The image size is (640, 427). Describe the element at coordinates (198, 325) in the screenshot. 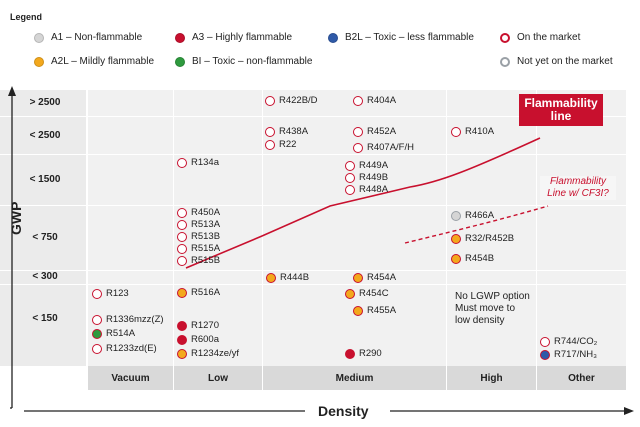

I see `refrigerant-item: R1270` at that location.